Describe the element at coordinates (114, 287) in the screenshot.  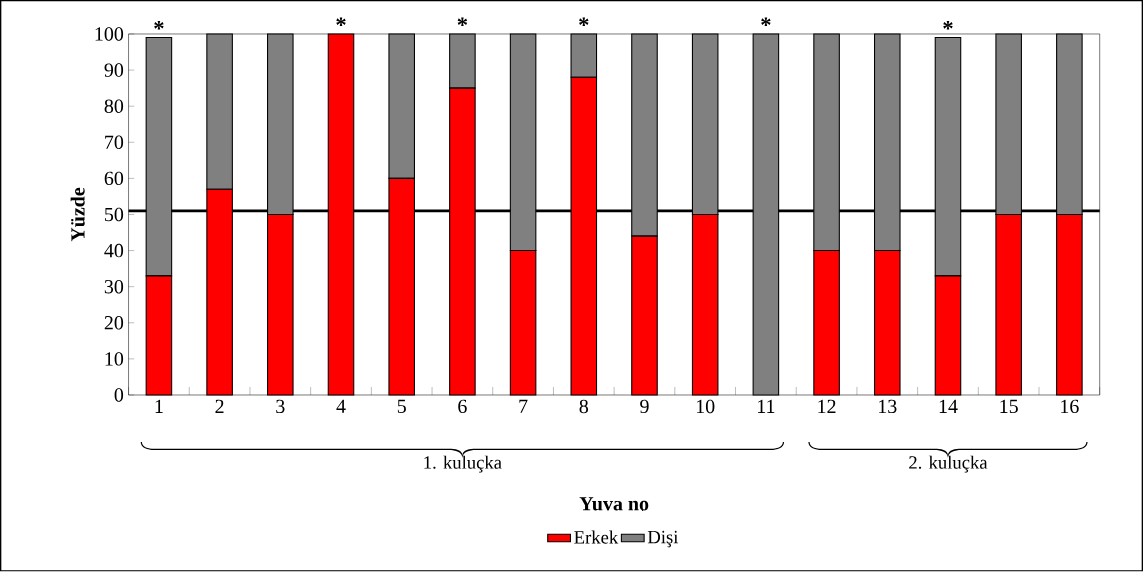
I see `y-tick-label: 30` at that location.